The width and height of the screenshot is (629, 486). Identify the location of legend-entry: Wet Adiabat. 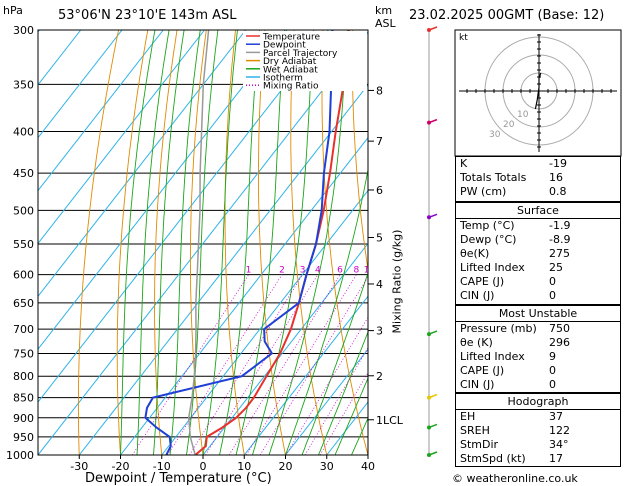
(290, 70).